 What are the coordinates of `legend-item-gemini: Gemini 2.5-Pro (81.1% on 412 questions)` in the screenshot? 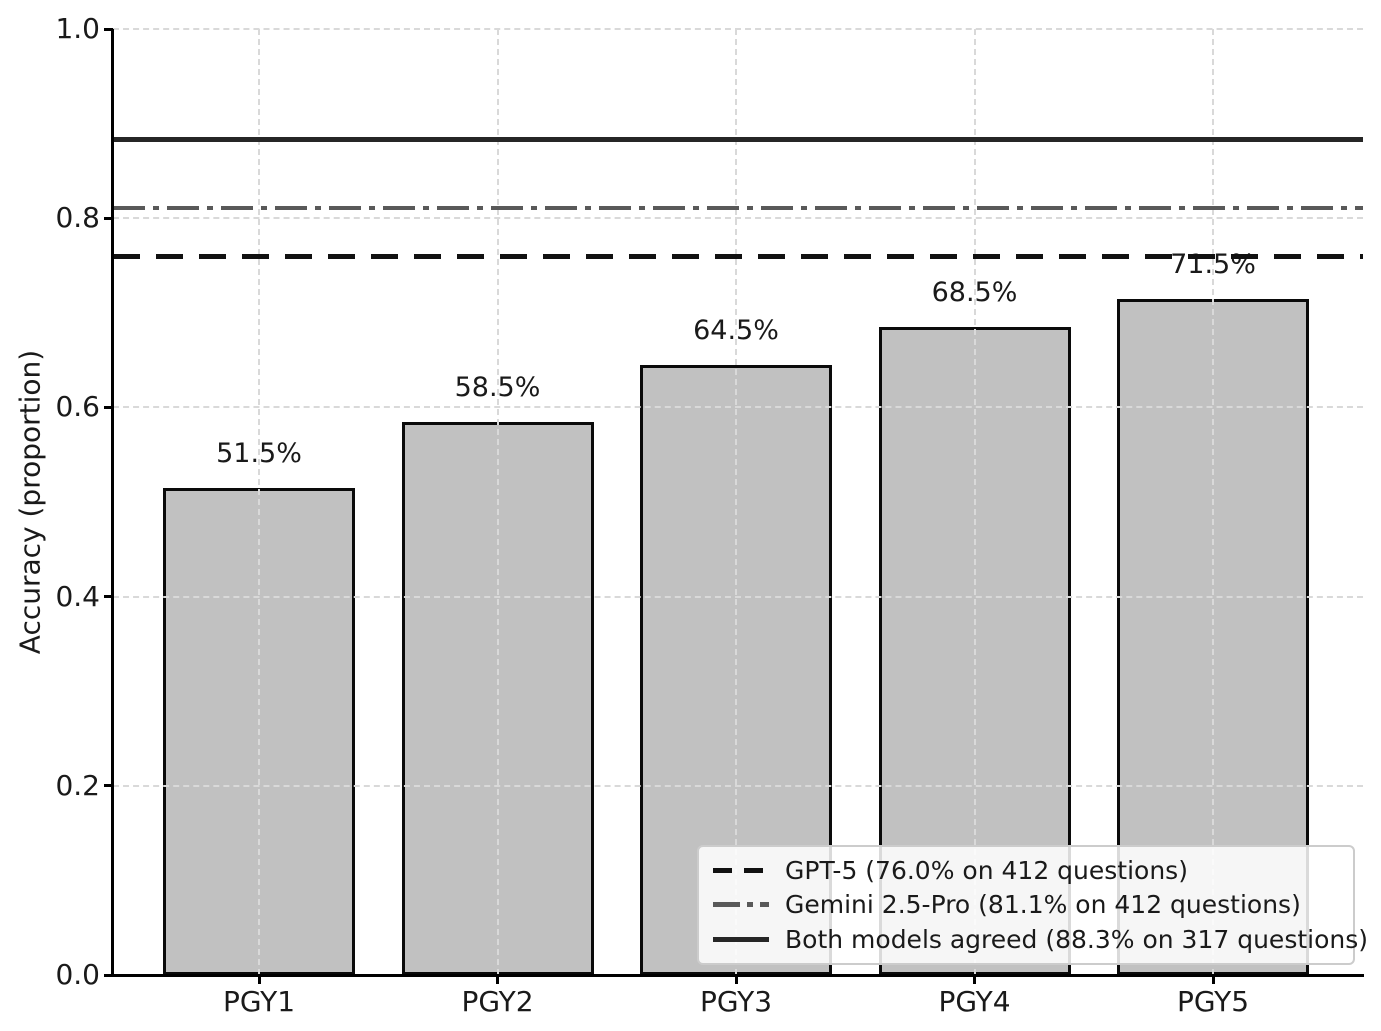 It's located at (1026, 904).